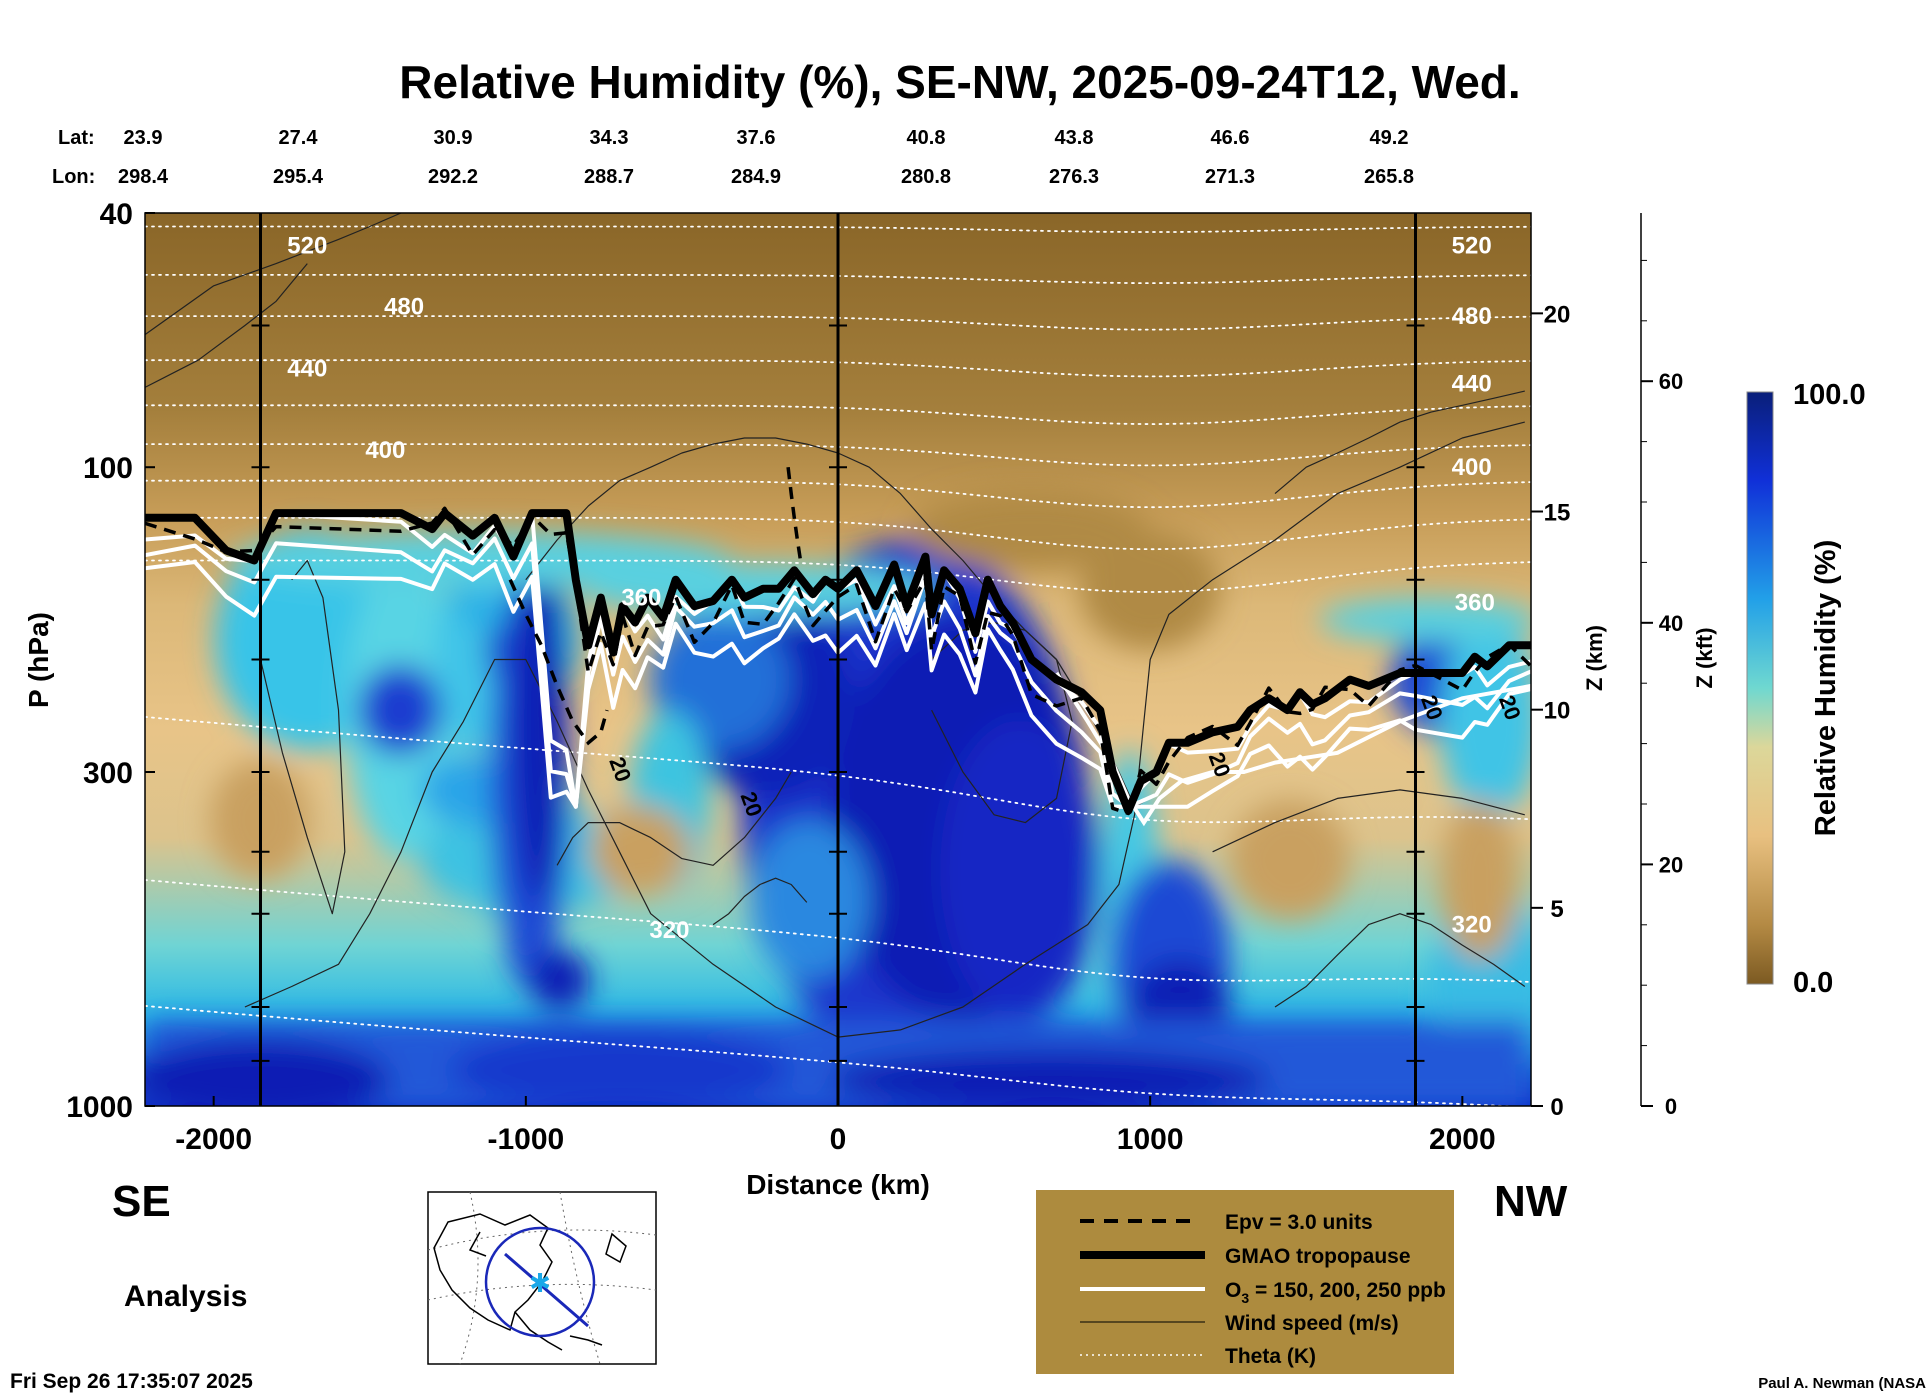  I want to click on colorbar-max-label: 100.0, so click(1829, 395).